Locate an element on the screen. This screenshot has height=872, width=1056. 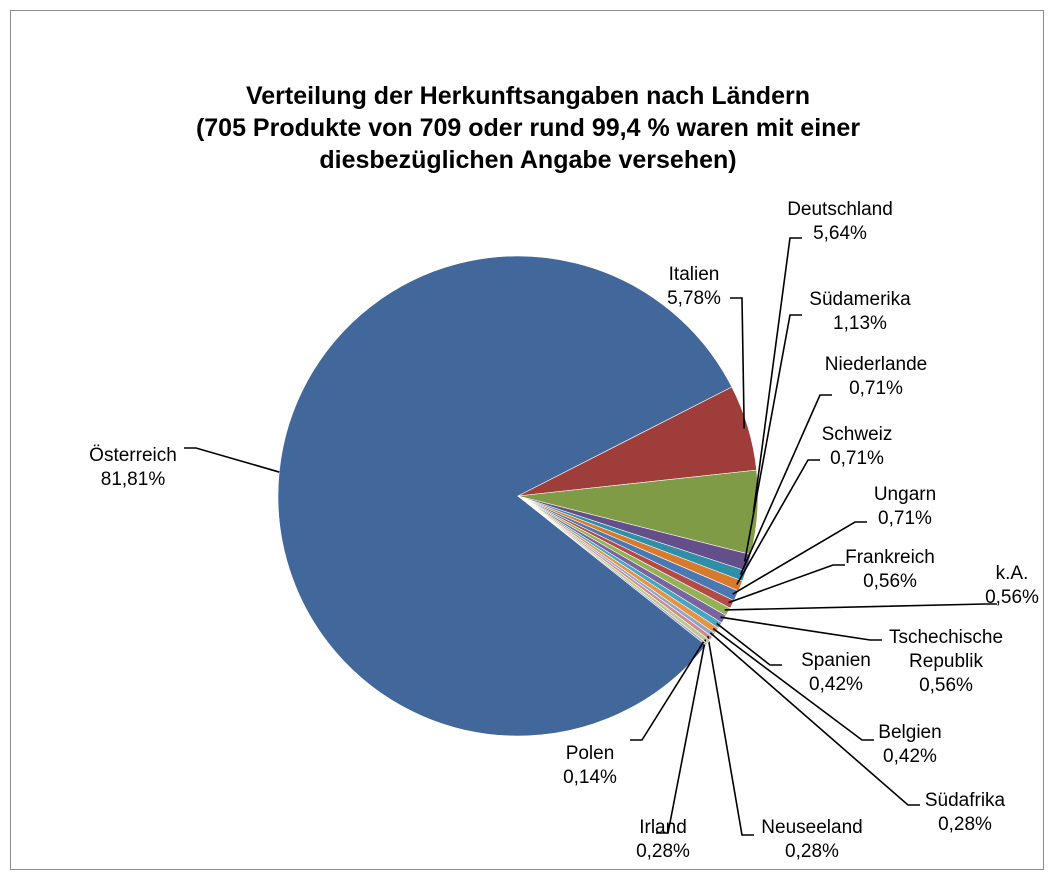
data-label: Neuseeland 0,28% is located at coordinates (811, 840).